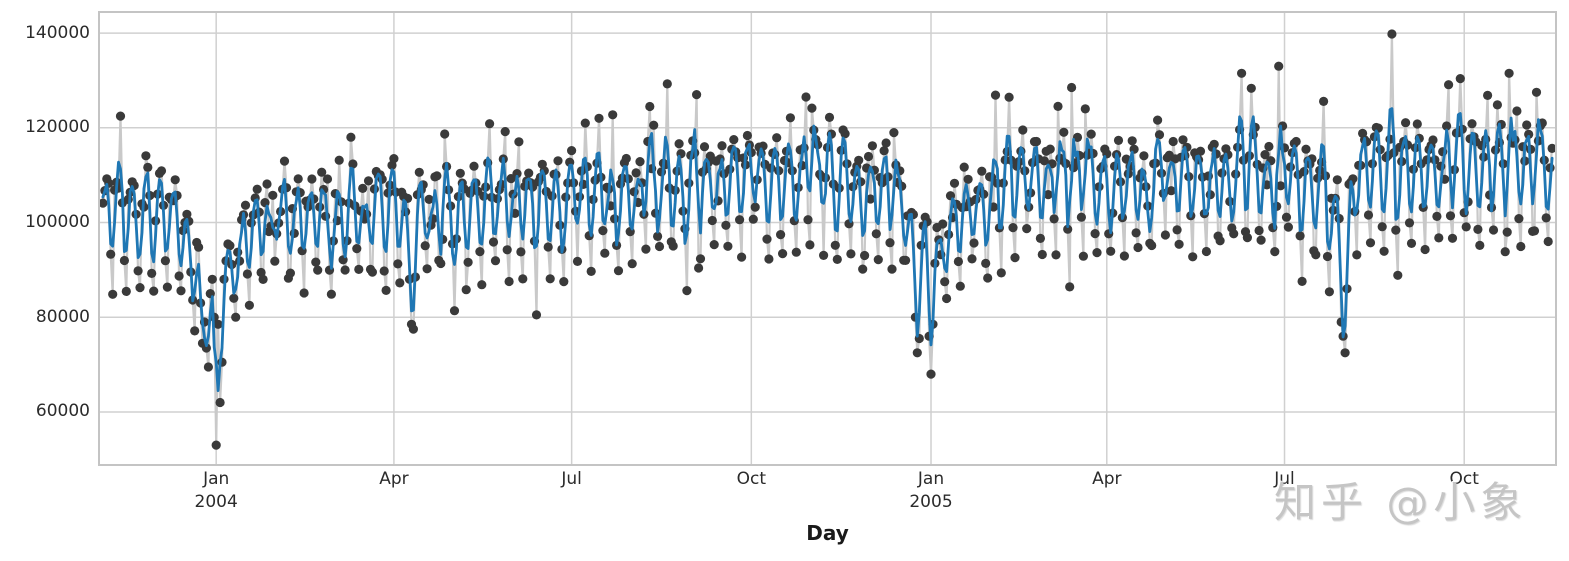 This screenshot has height=561, width=1569. I want to click on y-tick-label: 120000, so click(57, 127).